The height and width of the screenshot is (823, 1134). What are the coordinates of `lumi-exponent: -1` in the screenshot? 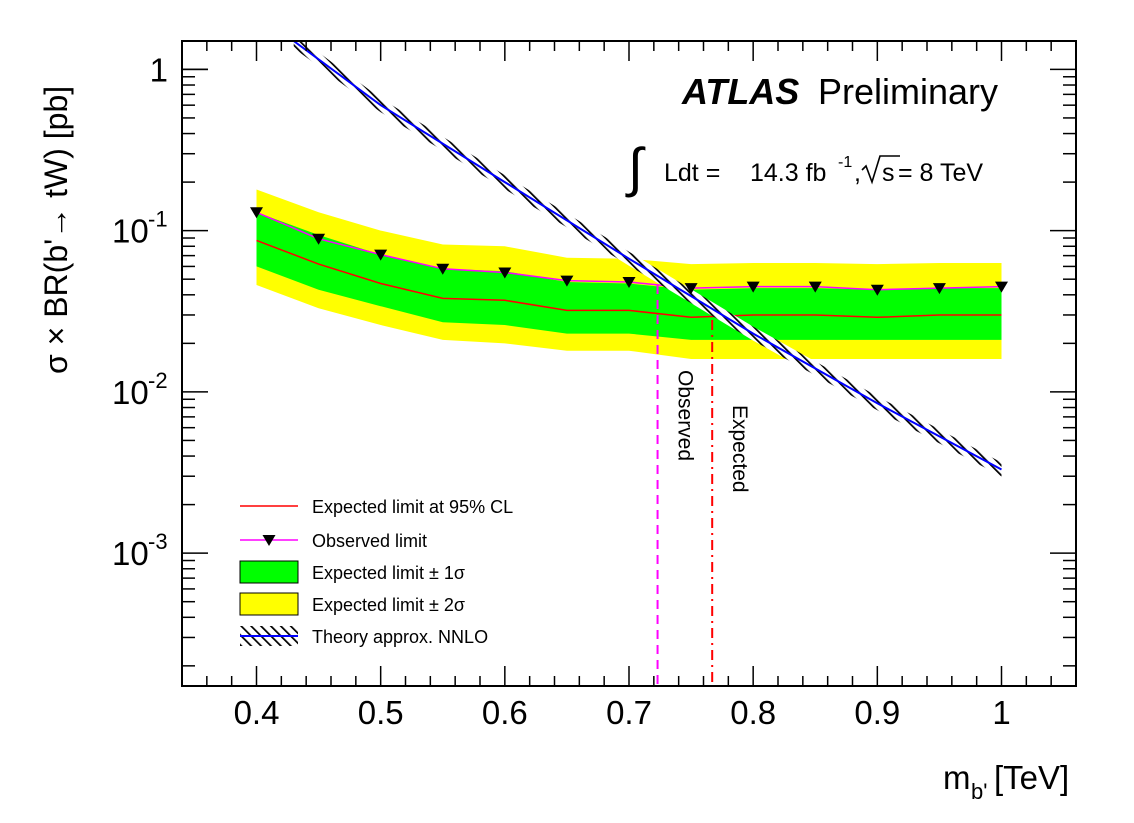 It's located at (845, 162).